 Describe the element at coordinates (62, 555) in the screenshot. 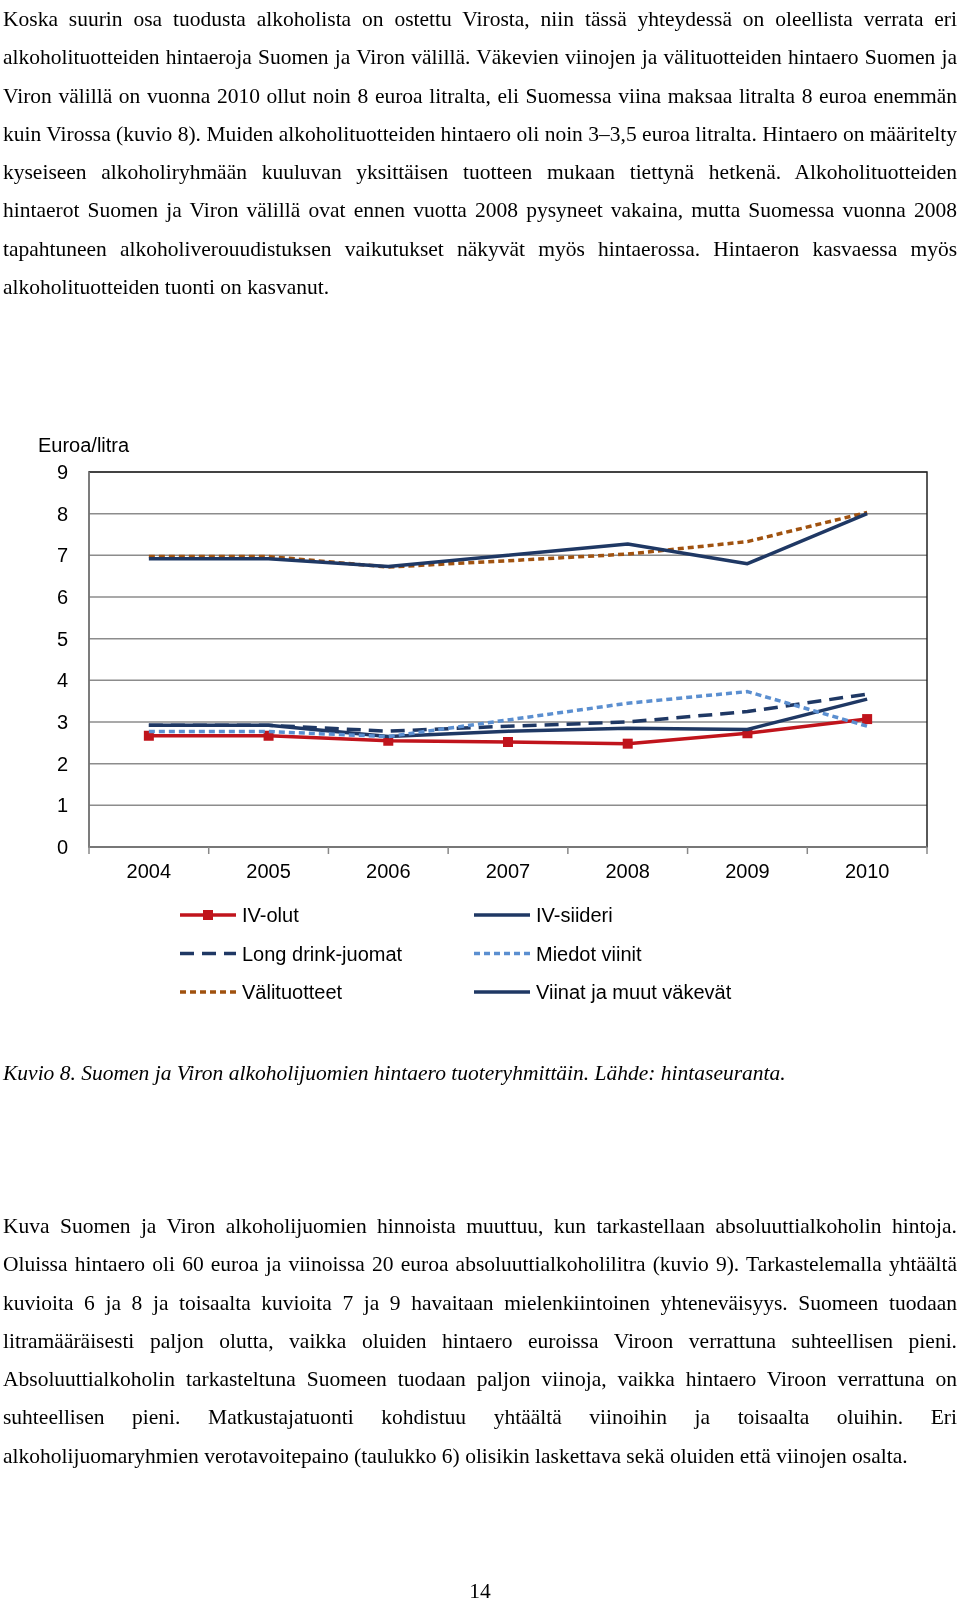

I see `y-tick-label: 7` at that location.